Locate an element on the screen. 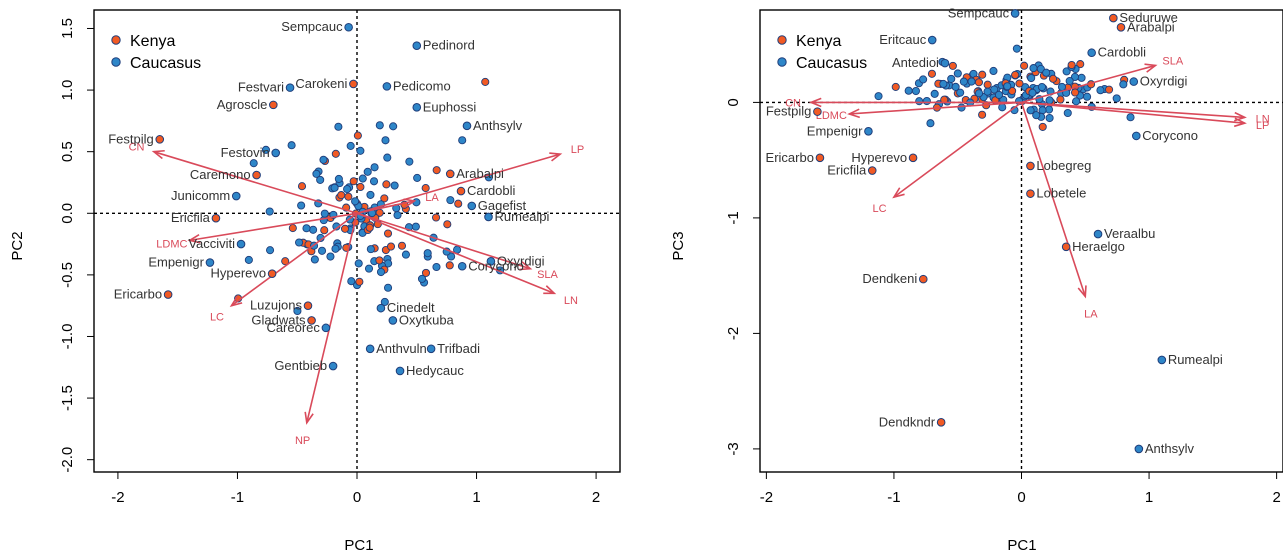 Image resolution: width=1283 pixels, height=558 pixels. point-label: Gagefist is located at coordinates (502, 205).